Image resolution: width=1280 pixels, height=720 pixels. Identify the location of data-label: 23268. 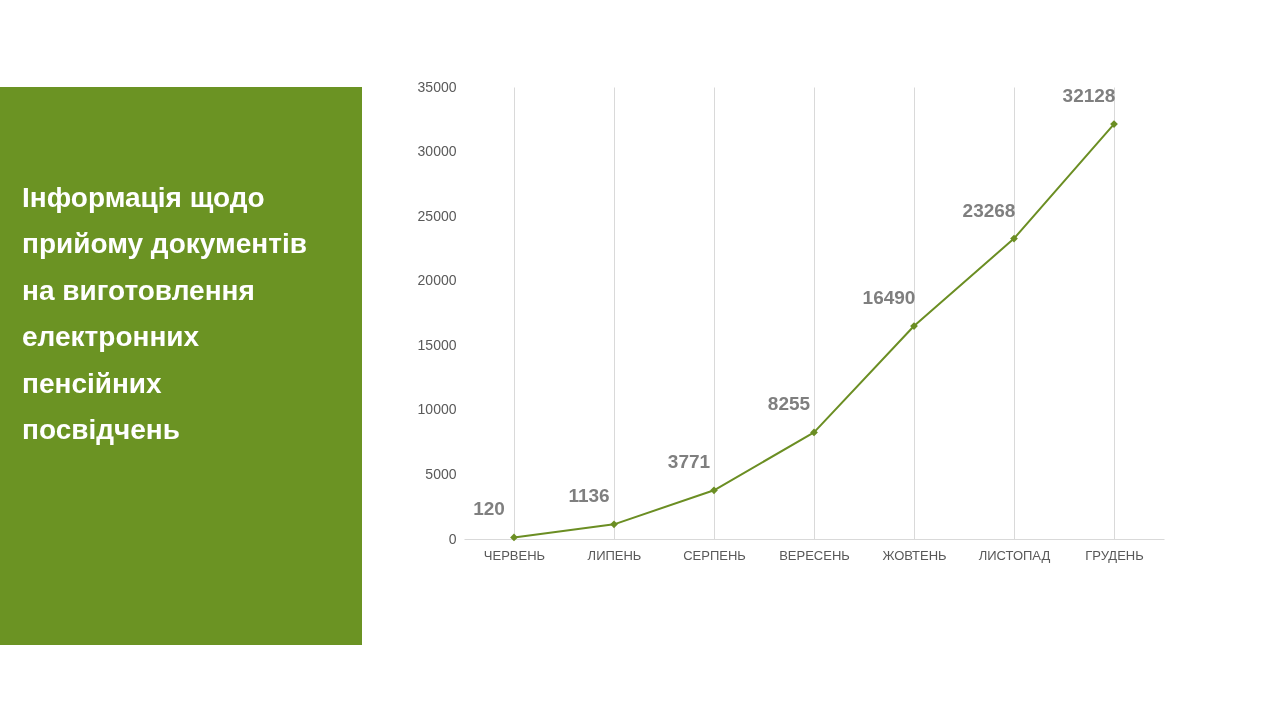
(989, 210).